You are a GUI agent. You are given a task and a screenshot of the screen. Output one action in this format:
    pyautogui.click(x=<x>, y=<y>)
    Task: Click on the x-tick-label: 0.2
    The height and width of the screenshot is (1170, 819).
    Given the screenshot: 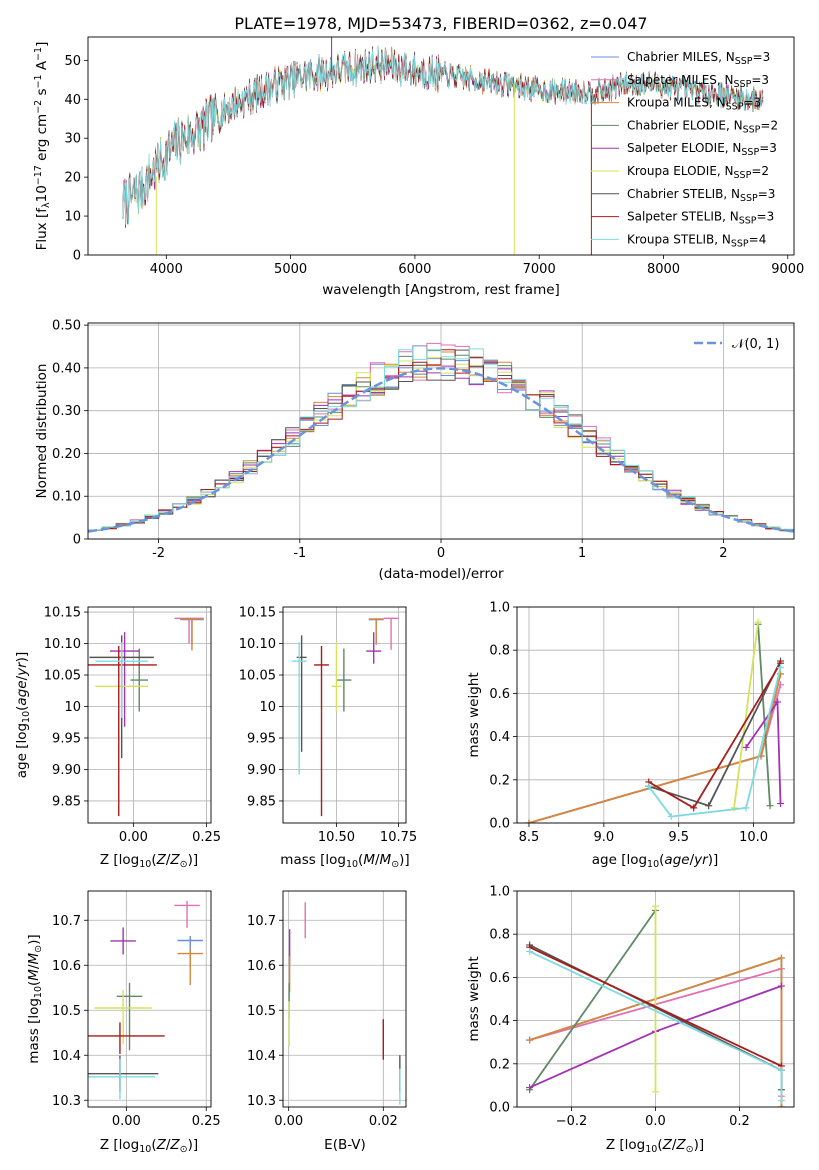 What is the action you would take?
    pyautogui.click(x=739, y=1121)
    